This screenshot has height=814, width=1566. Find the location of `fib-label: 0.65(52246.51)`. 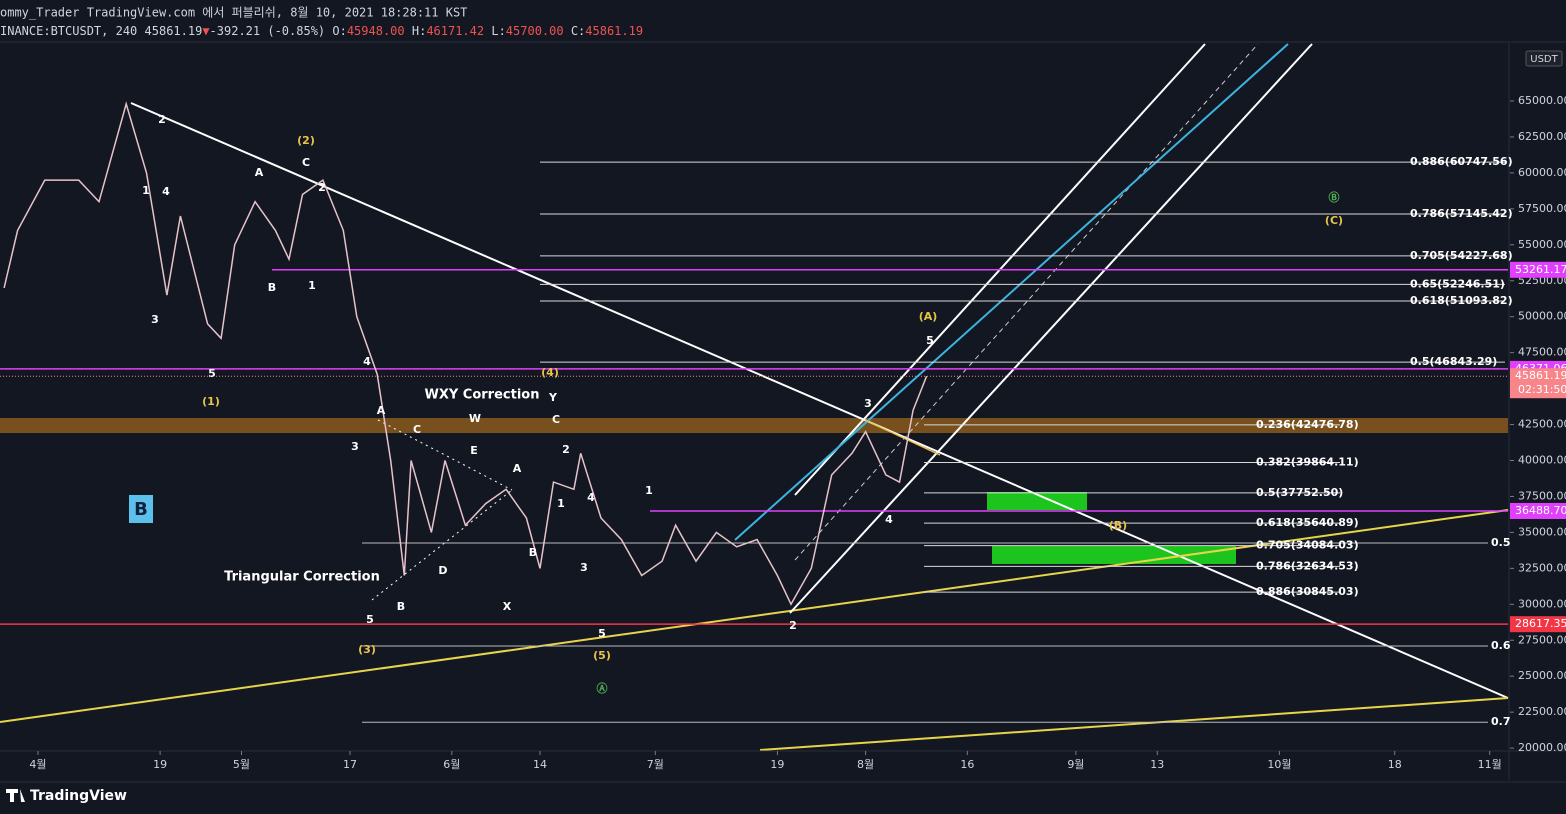

fib-label: 0.65(52246.51) is located at coordinates (1457, 283).